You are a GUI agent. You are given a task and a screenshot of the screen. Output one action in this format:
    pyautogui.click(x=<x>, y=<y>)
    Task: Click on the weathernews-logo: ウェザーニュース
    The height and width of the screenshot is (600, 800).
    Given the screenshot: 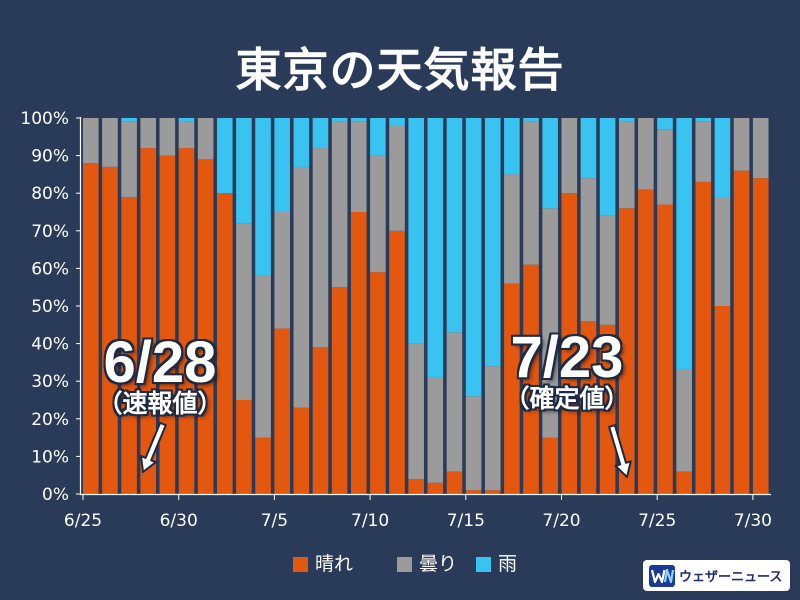 What is the action you would take?
    pyautogui.click(x=716, y=575)
    